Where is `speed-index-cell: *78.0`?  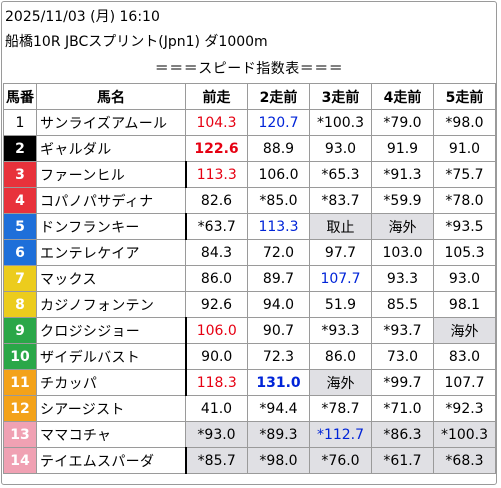 speed-index-cell: *78.0 is located at coordinates (464, 200).